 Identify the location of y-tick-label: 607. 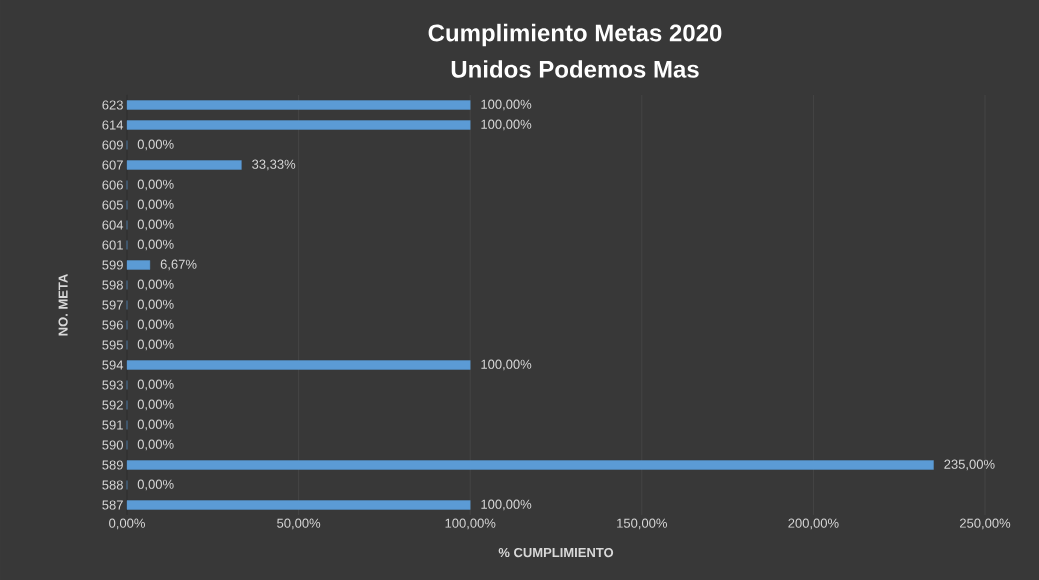
(112, 165).